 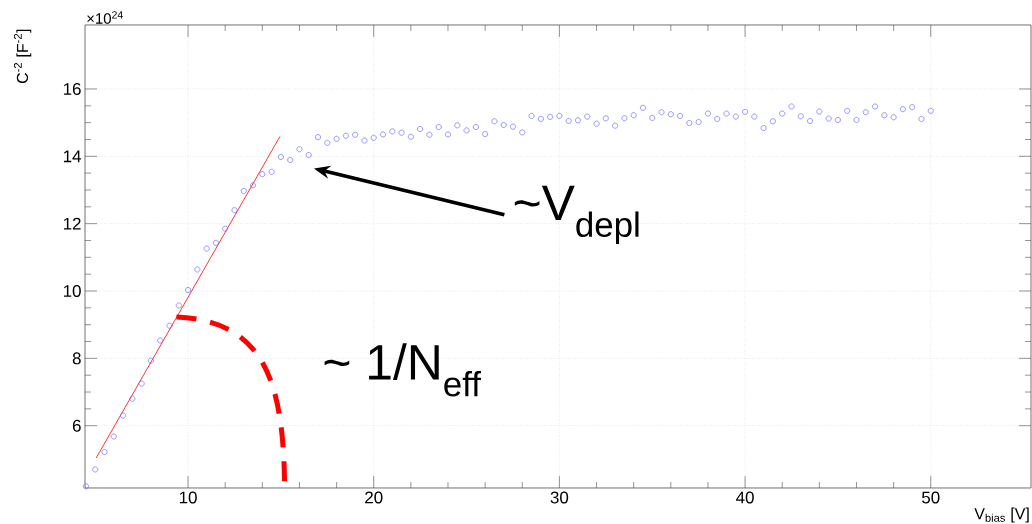 What do you see at coordinates (188, 497) in the screenshot?
I see `x-tick-label: 10` at bounding box center [188, 497].